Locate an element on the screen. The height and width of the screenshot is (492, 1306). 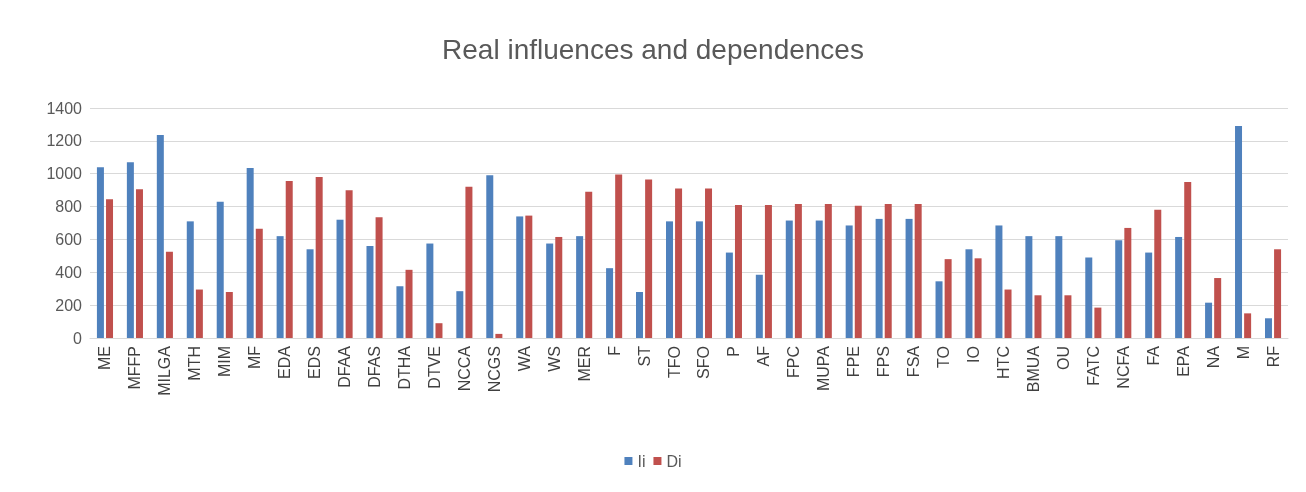
x-tick-label: NCFA is located at coordinates (1123, 367).